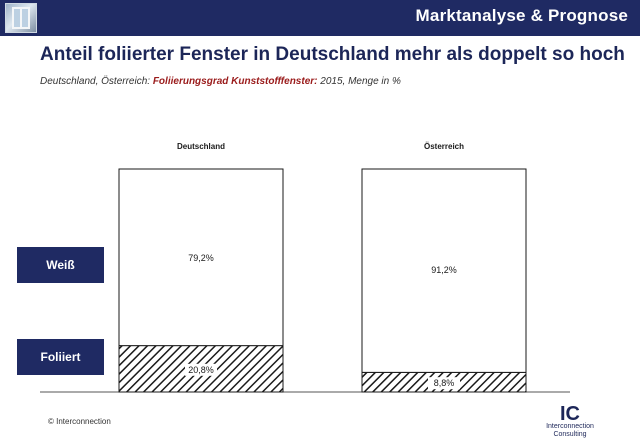 This screenshot has height=443, width=640. I want to click on subtitle-highlight: Foliierungsgrad Kunststofffenster:, so click(235, 81).